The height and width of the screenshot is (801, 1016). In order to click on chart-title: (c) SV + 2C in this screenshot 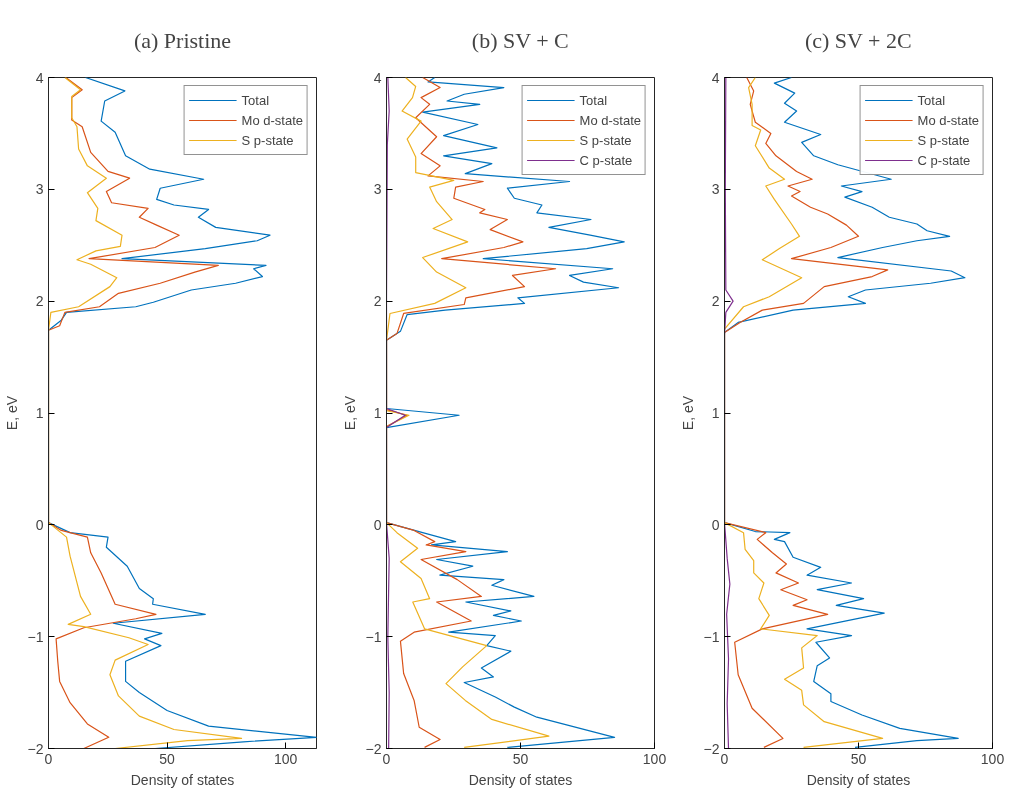, I will do `click(858, 40)`.